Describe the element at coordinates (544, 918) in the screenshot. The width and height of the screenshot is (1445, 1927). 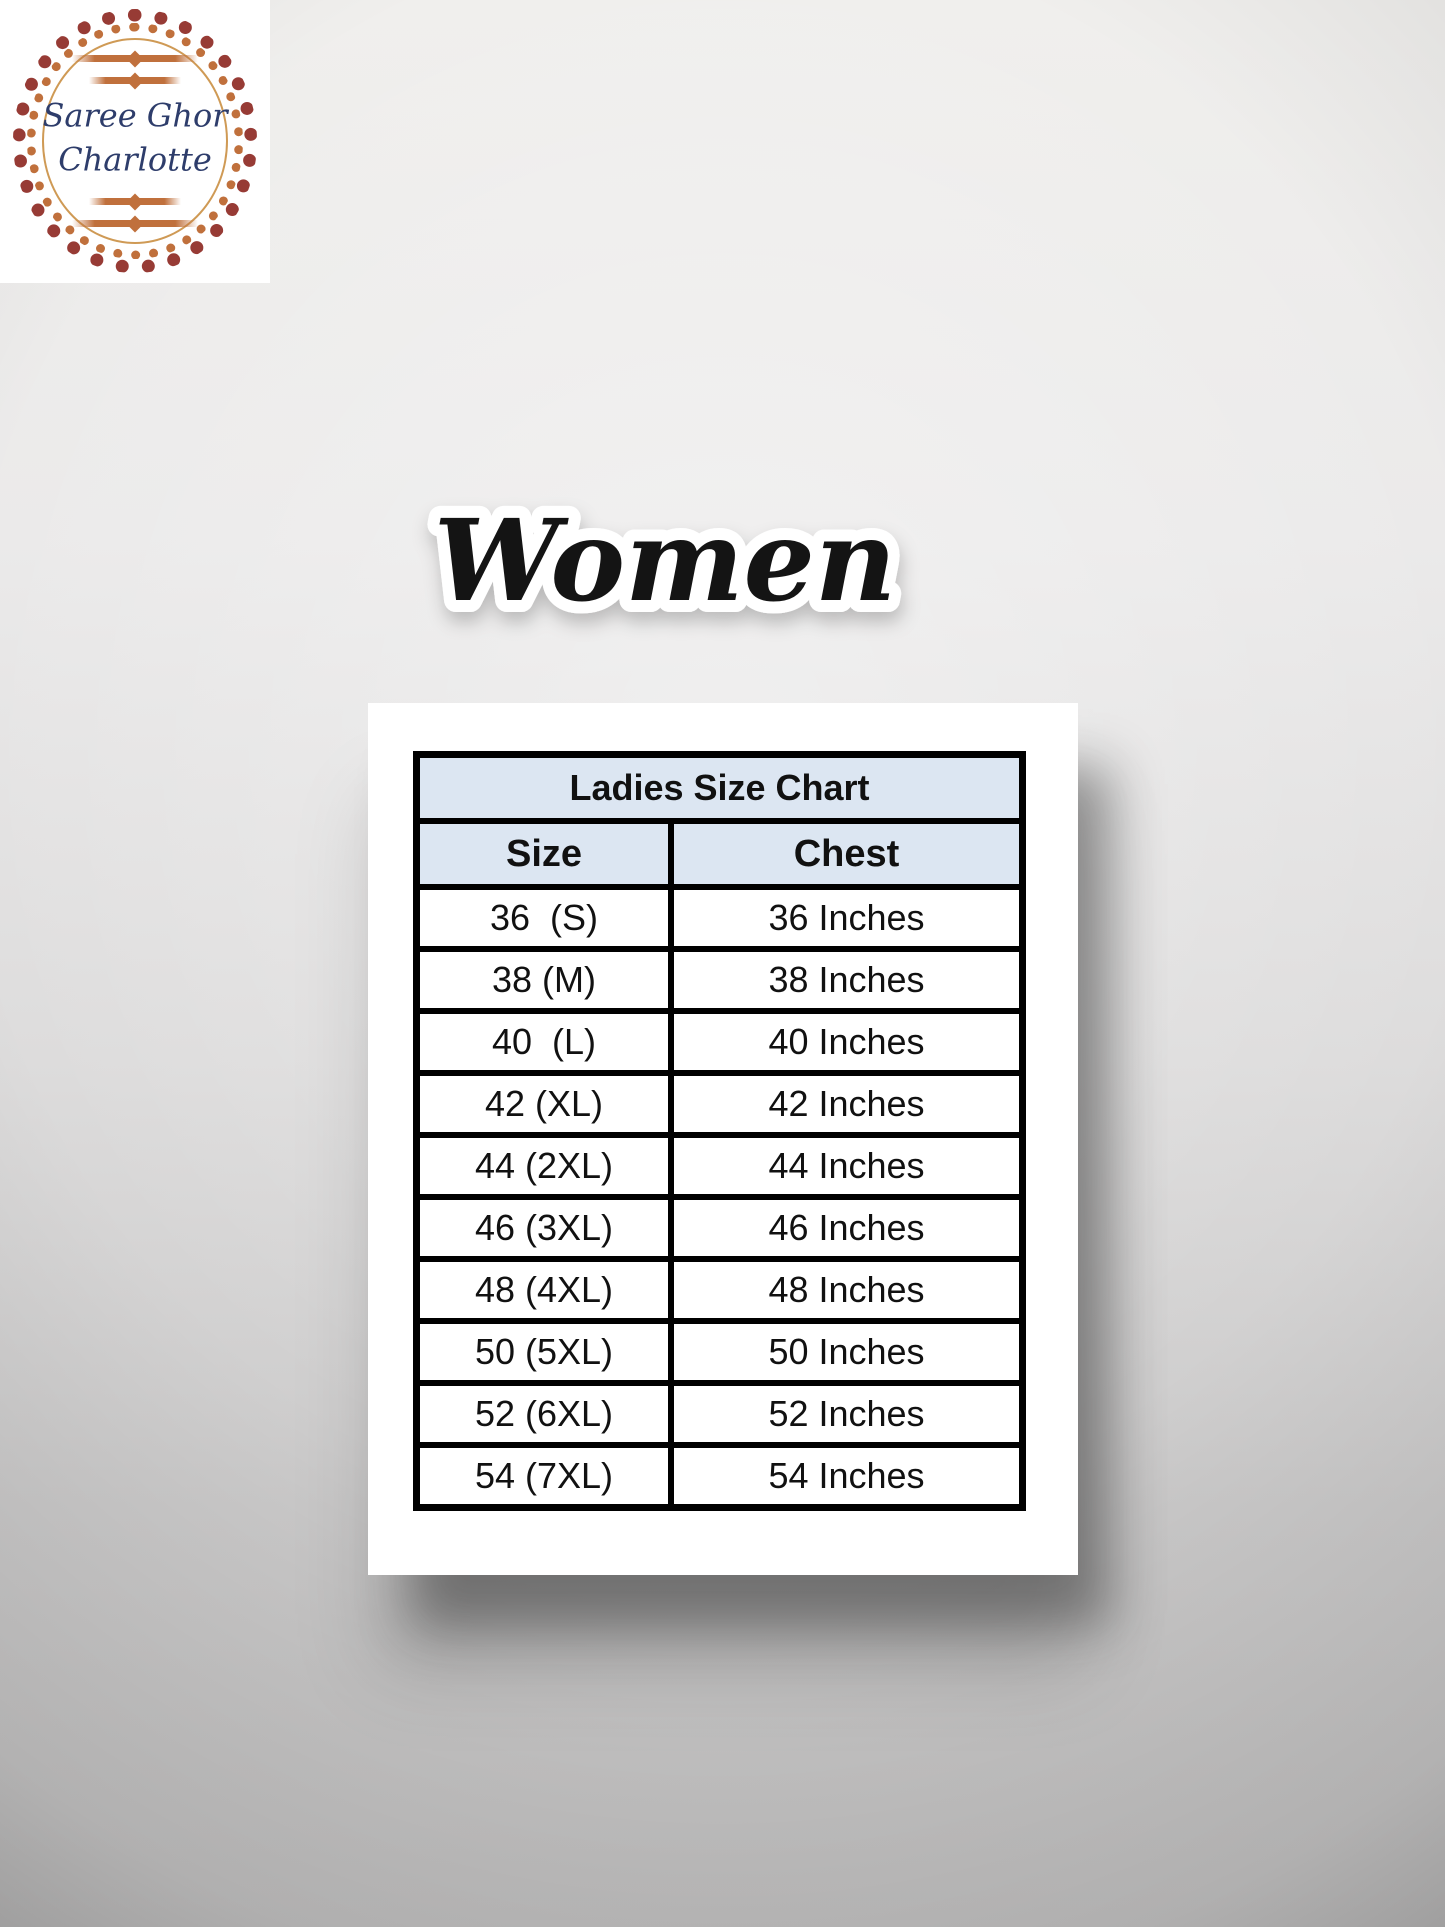
I see `size-cell: 36 (S)` at that location.